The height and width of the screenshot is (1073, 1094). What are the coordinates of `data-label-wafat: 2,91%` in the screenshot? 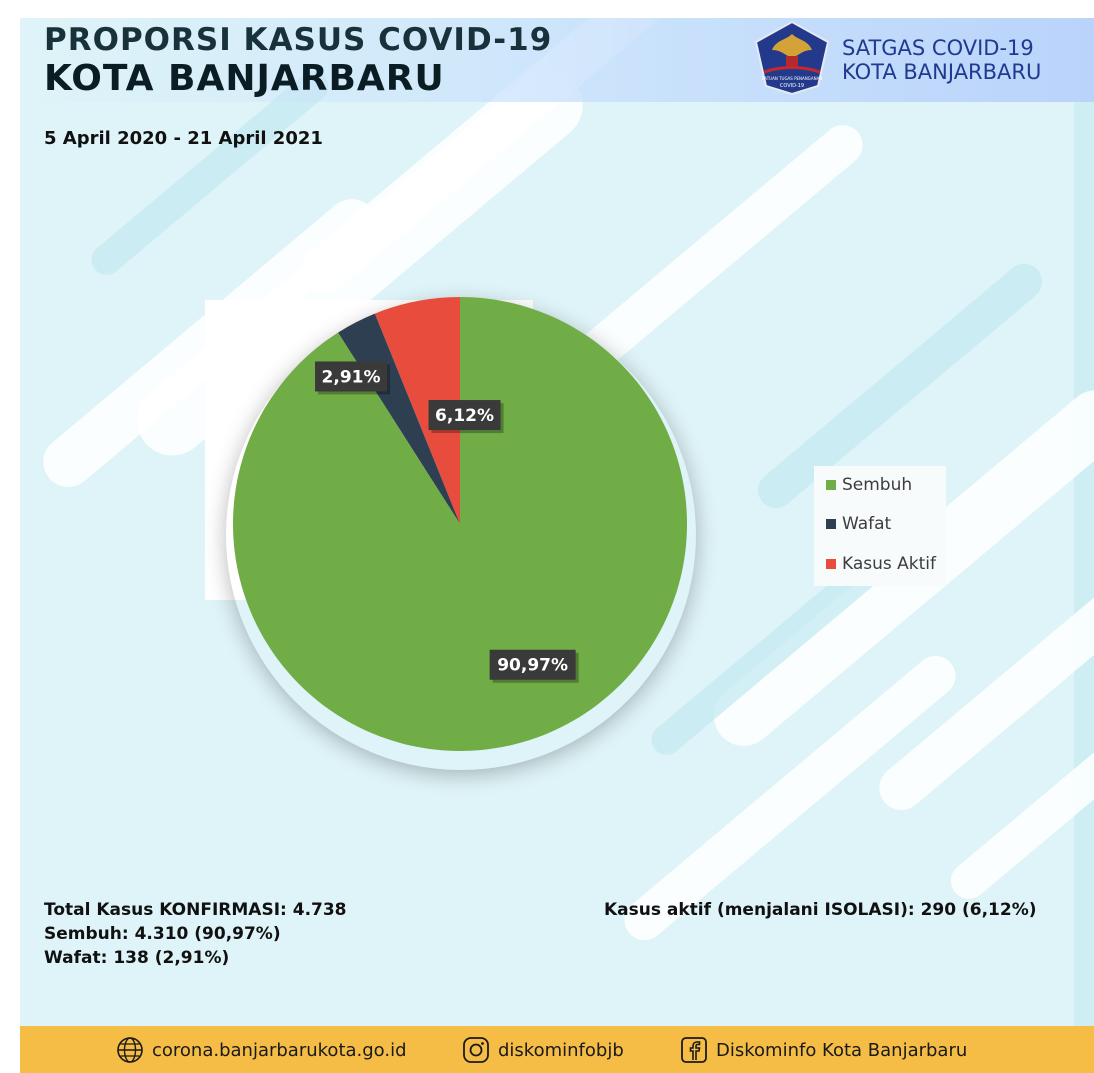 It's located at (353, 378).